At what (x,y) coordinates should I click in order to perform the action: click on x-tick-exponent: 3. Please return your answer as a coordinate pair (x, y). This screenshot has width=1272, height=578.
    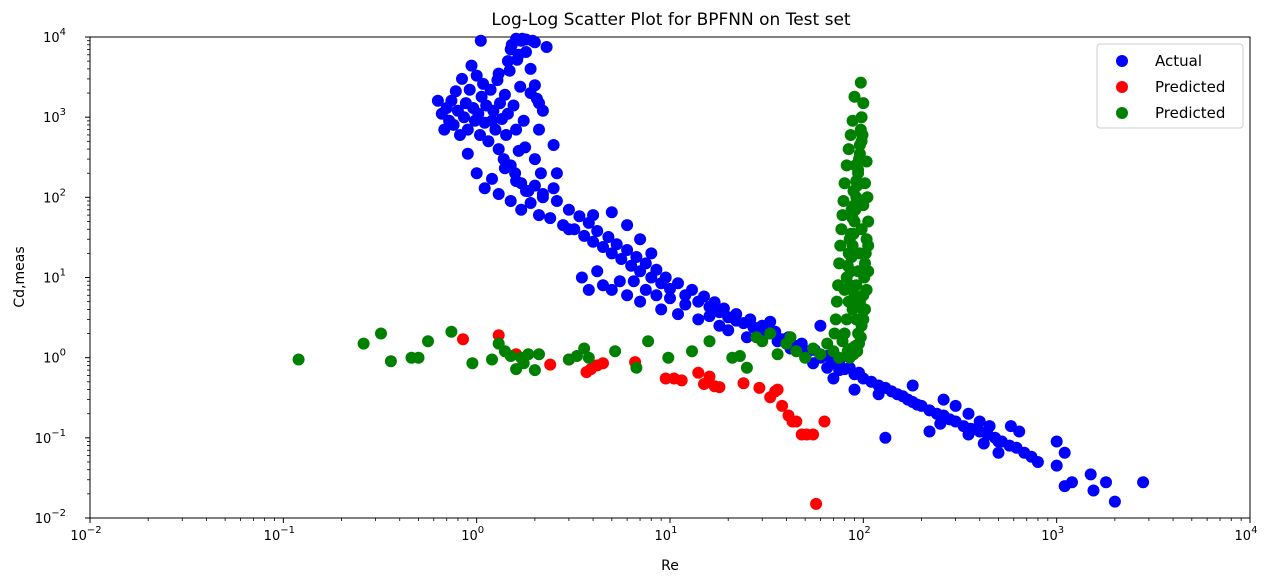
    Looking at the image, I should click on (1061, 530).